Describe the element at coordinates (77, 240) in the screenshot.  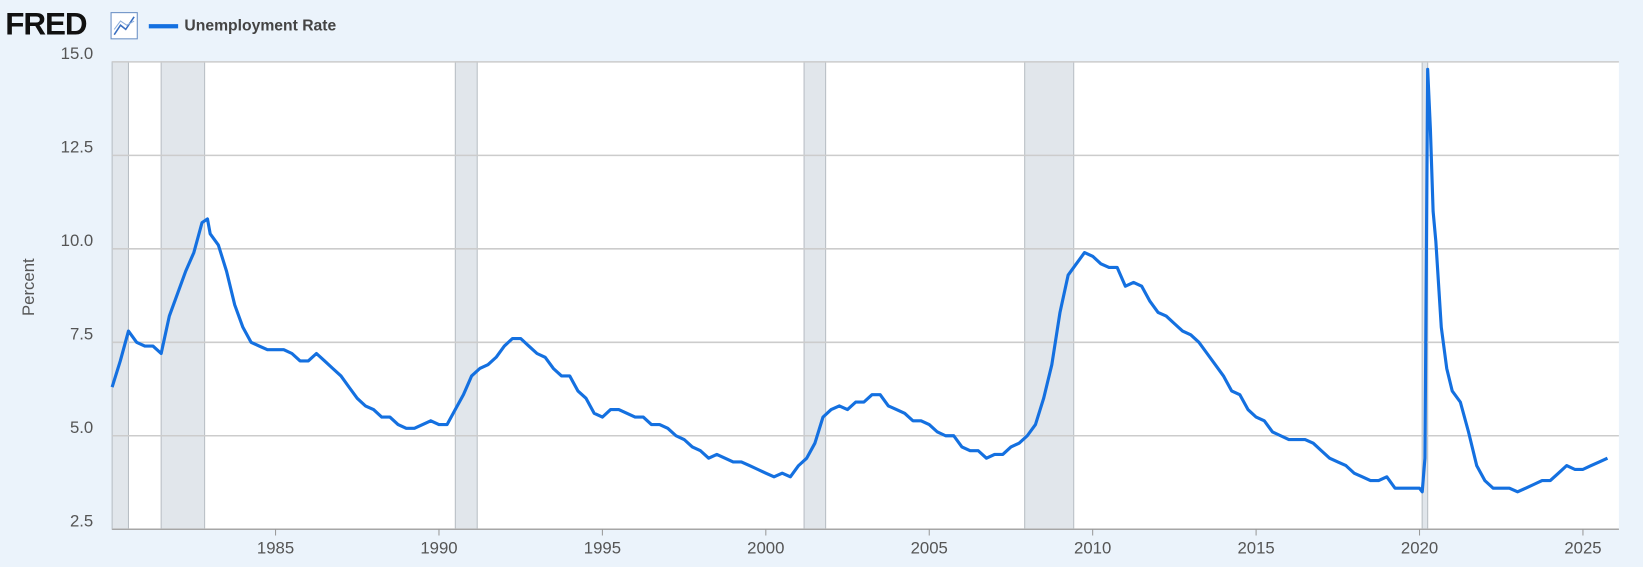
I see `y-tick-label: 10.0` at that location.